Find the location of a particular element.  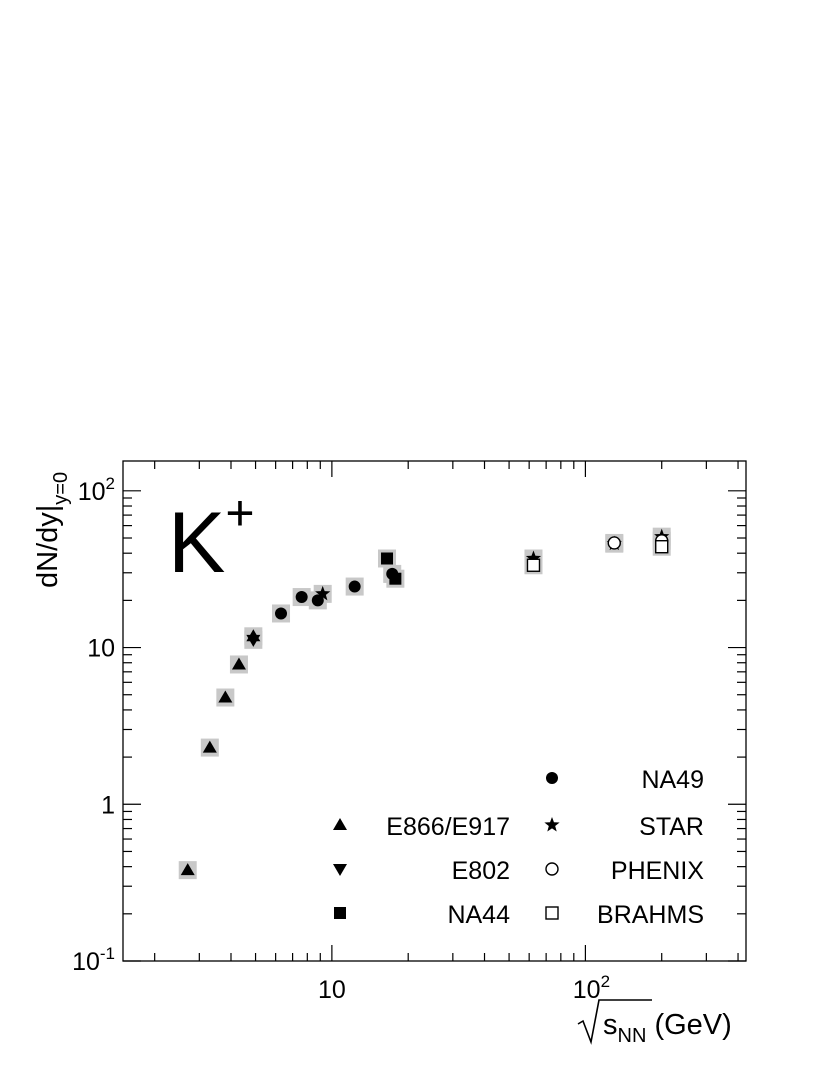

legend-marker-e866-e917 is located at coordinates (340, 824).